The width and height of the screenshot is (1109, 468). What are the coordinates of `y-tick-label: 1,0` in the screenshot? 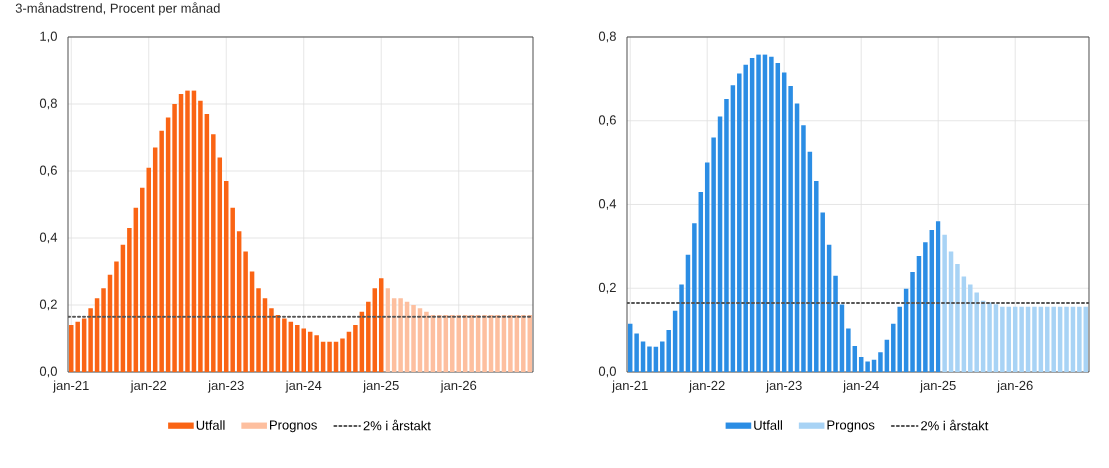 It's located at (48, 37).